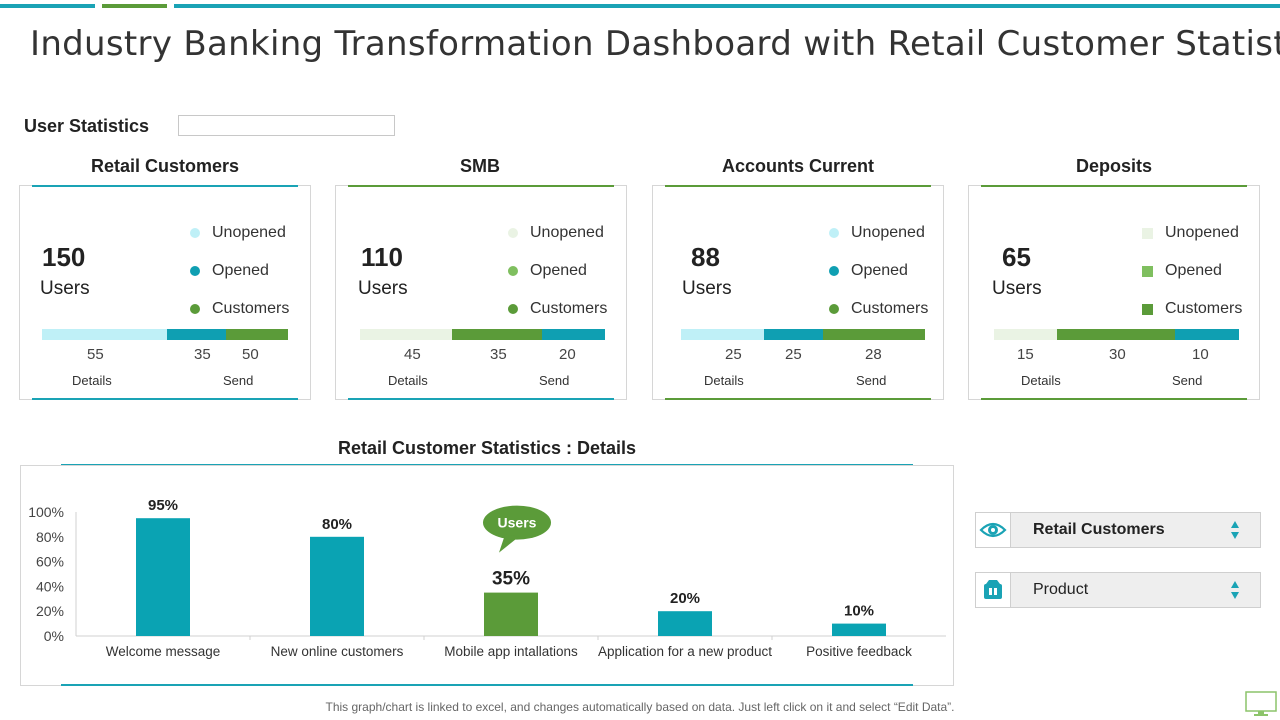 This screenshot has width=1280, height=720. Describe the element at coordinates (1117, 354) in the screenshot. I see `value-opened: 30` at that location.